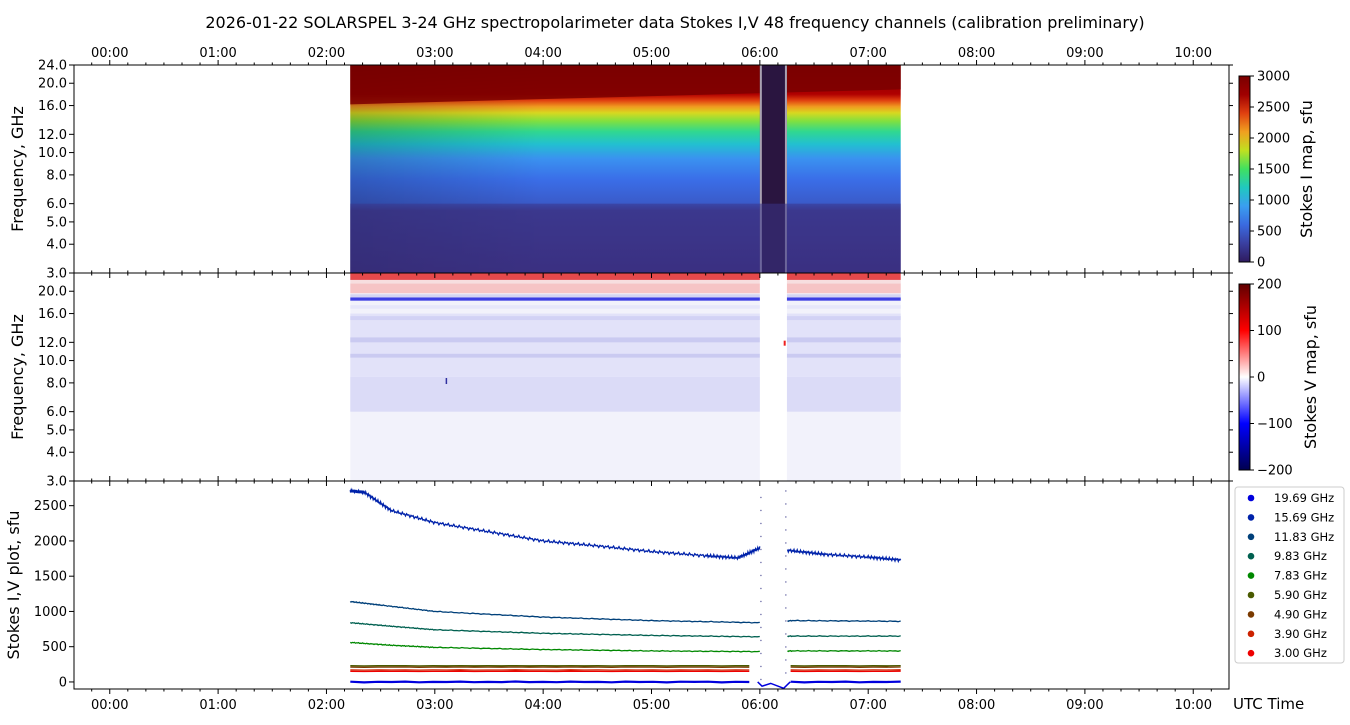  What do you see at coordinates (52, 66) in the screenshot?
I see `stokes-i-y-tick-label: 24.0` at bounding box center [52, 66].